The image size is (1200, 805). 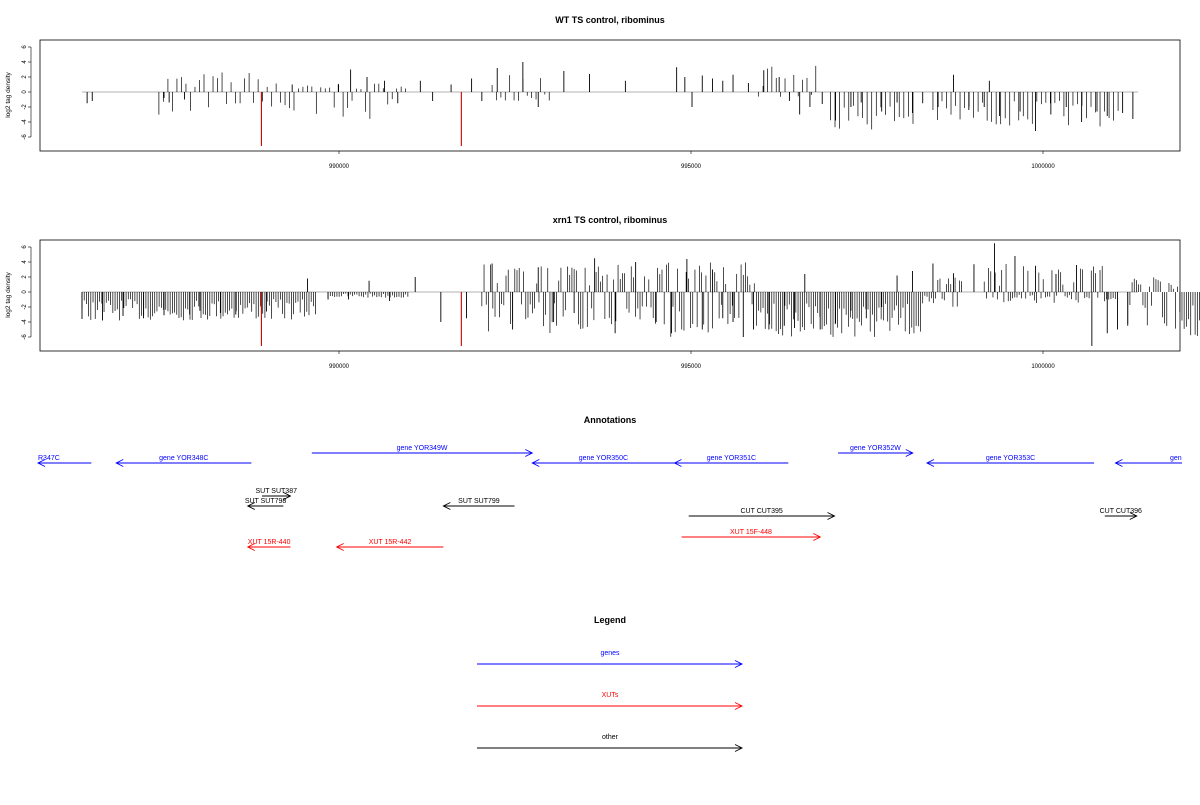 I want to click on feature-other: SUT SUT799, so click(x=478, y=504).